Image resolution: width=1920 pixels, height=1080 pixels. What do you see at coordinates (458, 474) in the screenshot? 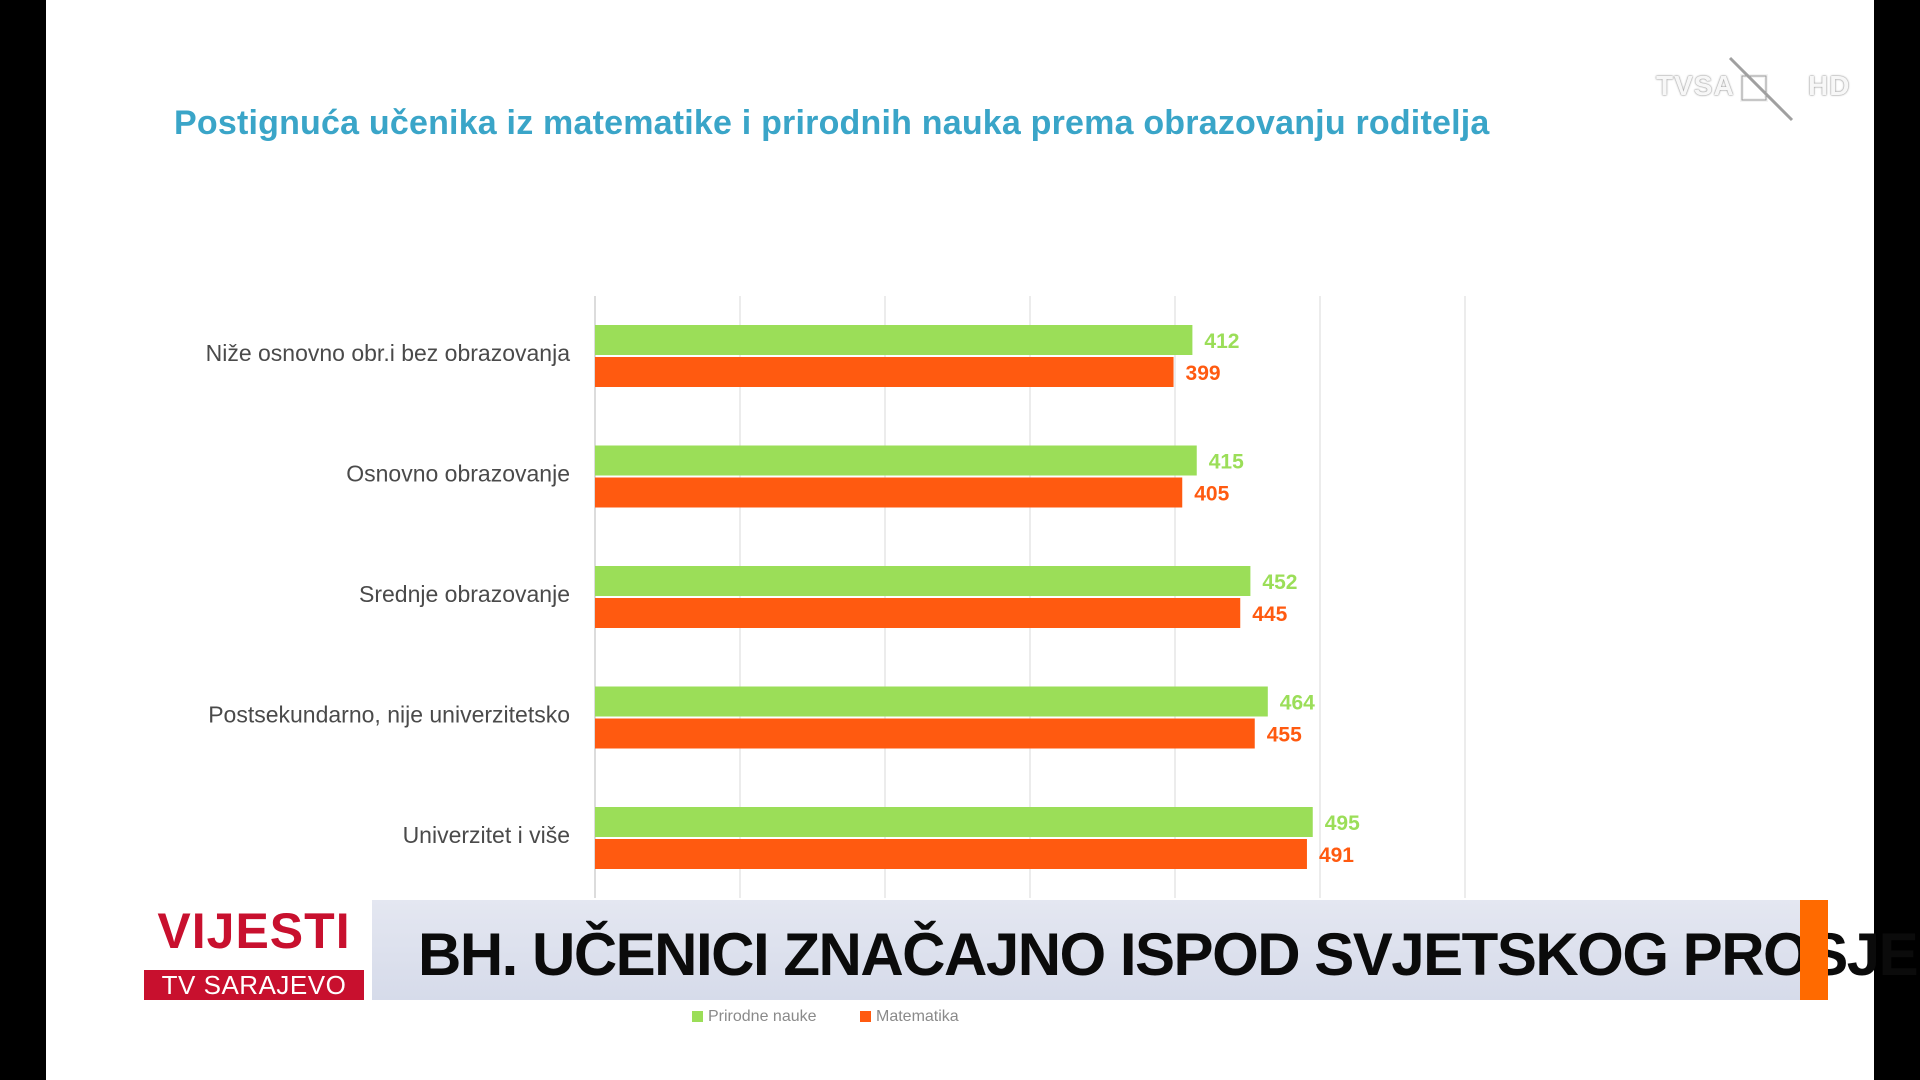
I see `category-label: Osnovno obrazovanje` at bounding box center [458, 474].